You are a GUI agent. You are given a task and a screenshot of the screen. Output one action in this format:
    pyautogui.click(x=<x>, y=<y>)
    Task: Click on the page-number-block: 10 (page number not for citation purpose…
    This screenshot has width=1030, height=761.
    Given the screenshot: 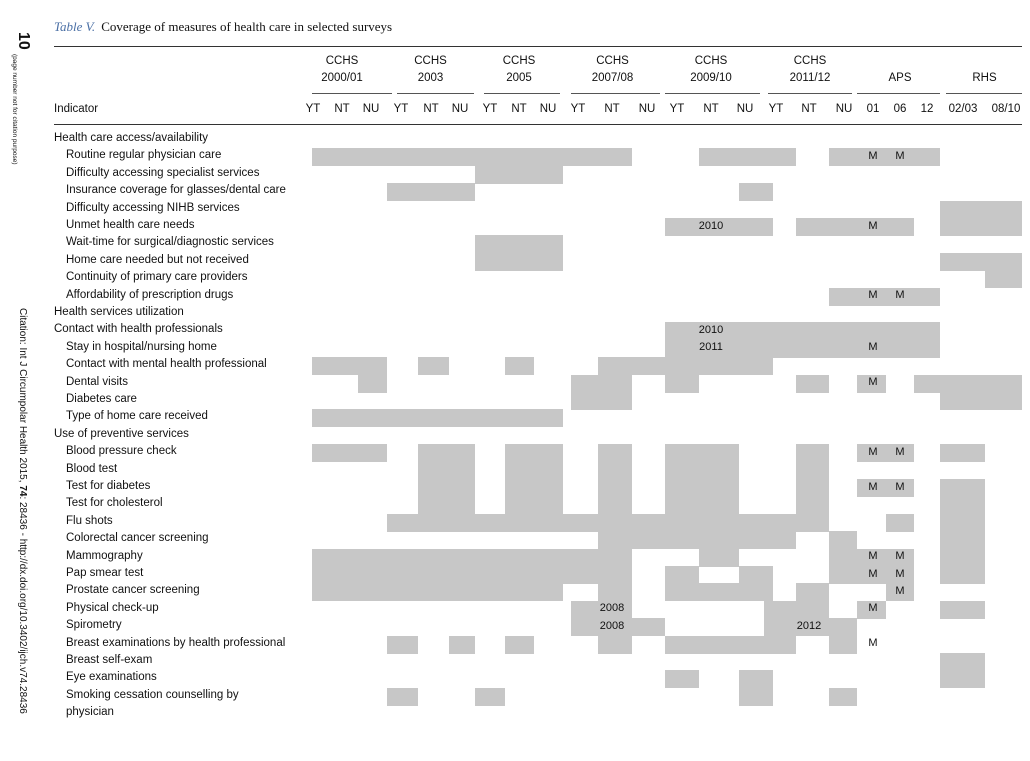 What is the action you would take?
    pyautogui.click(x=21, y=117)
    